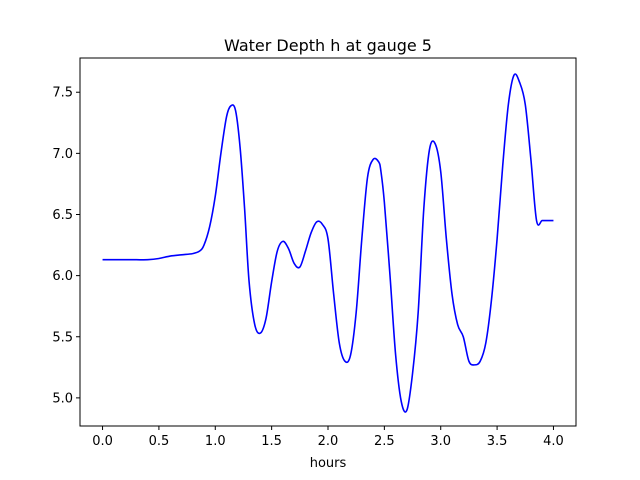 Image resolution: width=640 pixels, height=480 pixels. Describe the element at coordinates (497, 441) in the screenshot. I see `x-tick-label: 3.5` at that location.